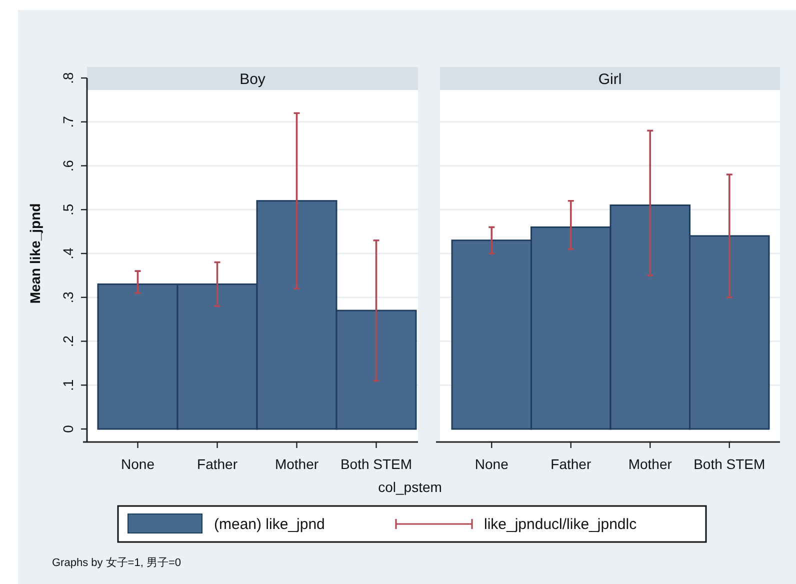  What do you see at coordinates (561, 524) in the screenshot?
I see `text: like_jpnducl/like_jpndlc` at bounding box center [561, 524].